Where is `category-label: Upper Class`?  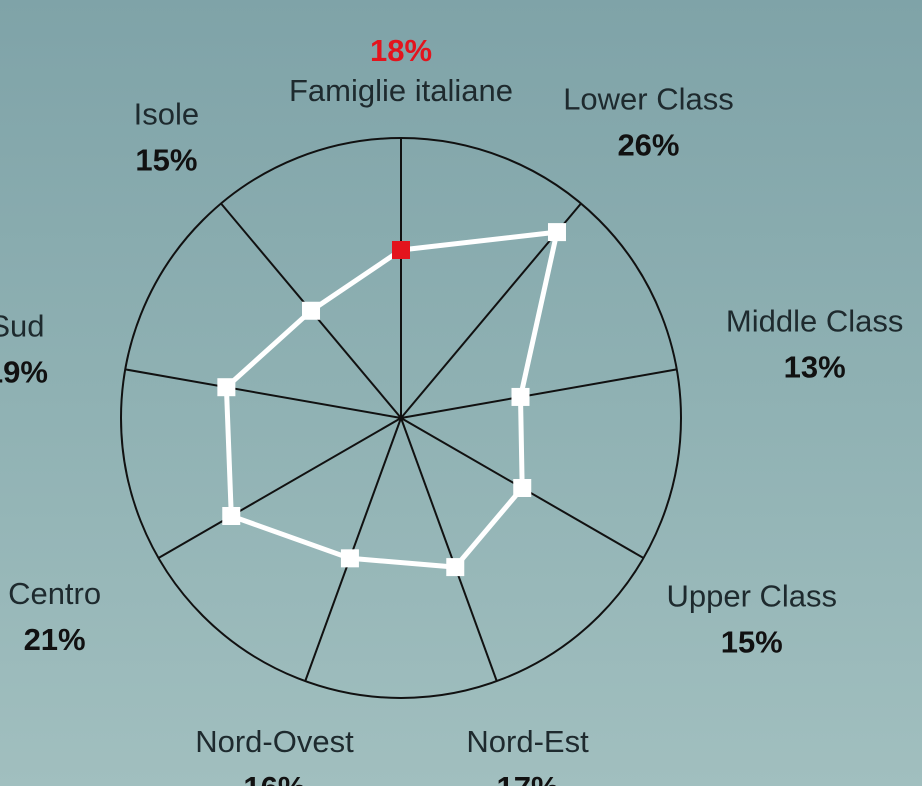 category-label: Upper Class is located at coordinates (751, 596).